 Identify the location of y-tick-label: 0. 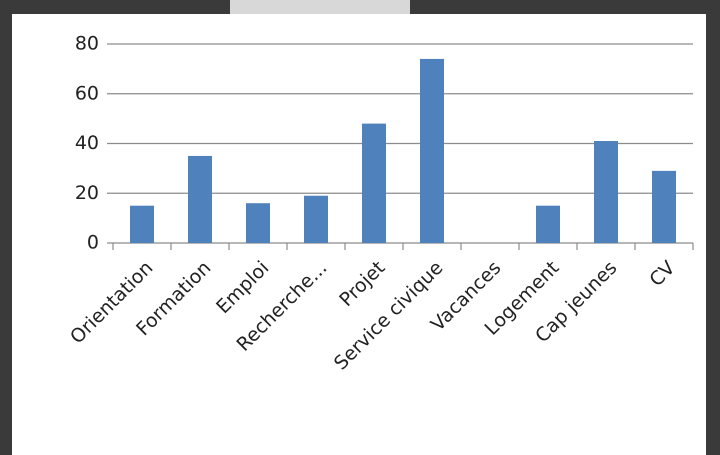
(93, 243).